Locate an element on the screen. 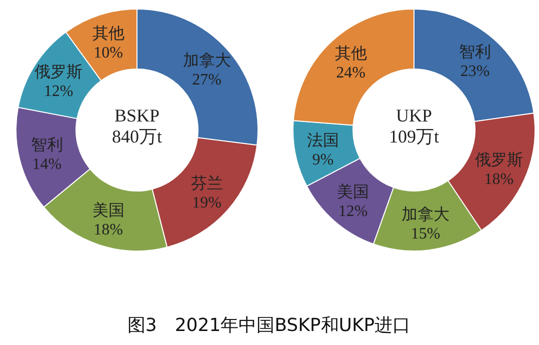 This screenshot has width=539, height=345. slice-label: 法国 is located at coordinates (322, 141).